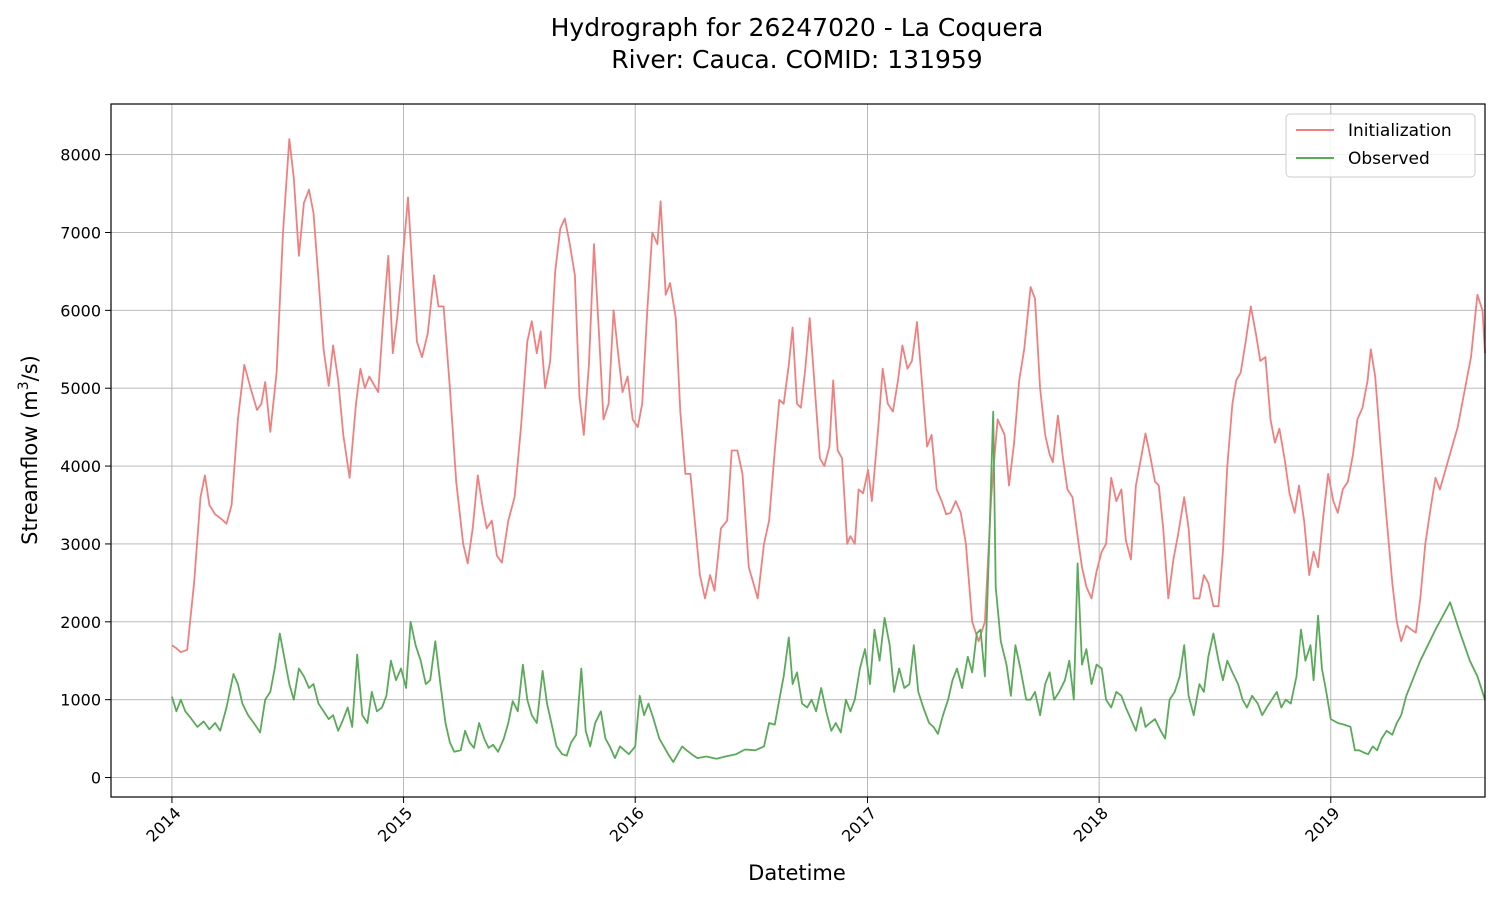 The image size is (1500, 900). I want to click on chart-title: Hydrograph for 26247020 - La Coquera, so click(797, 27).